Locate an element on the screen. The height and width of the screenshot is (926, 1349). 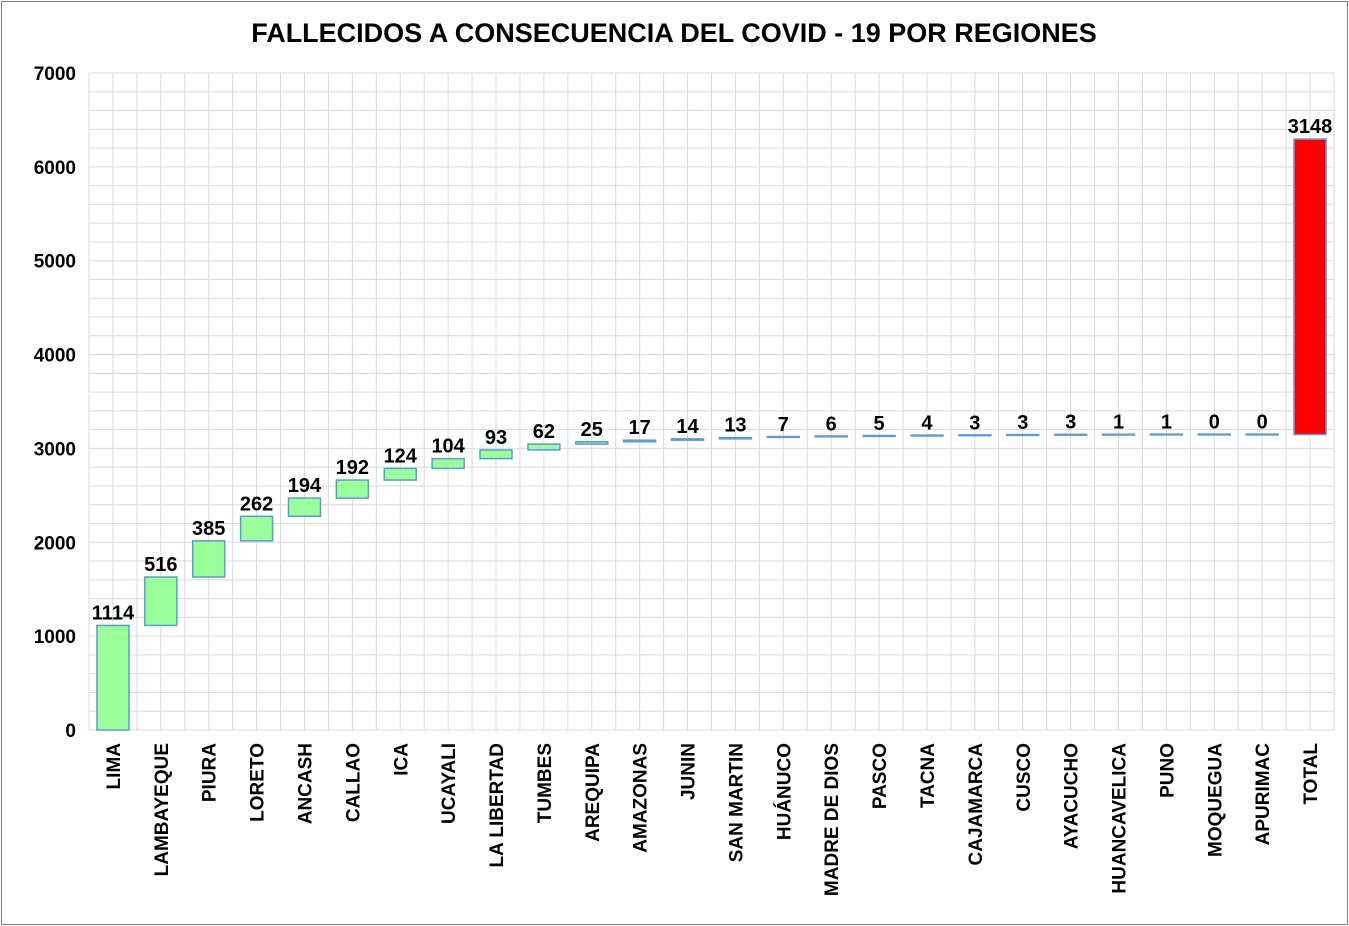
bar-san-martin is located at coordinates (735, 438).